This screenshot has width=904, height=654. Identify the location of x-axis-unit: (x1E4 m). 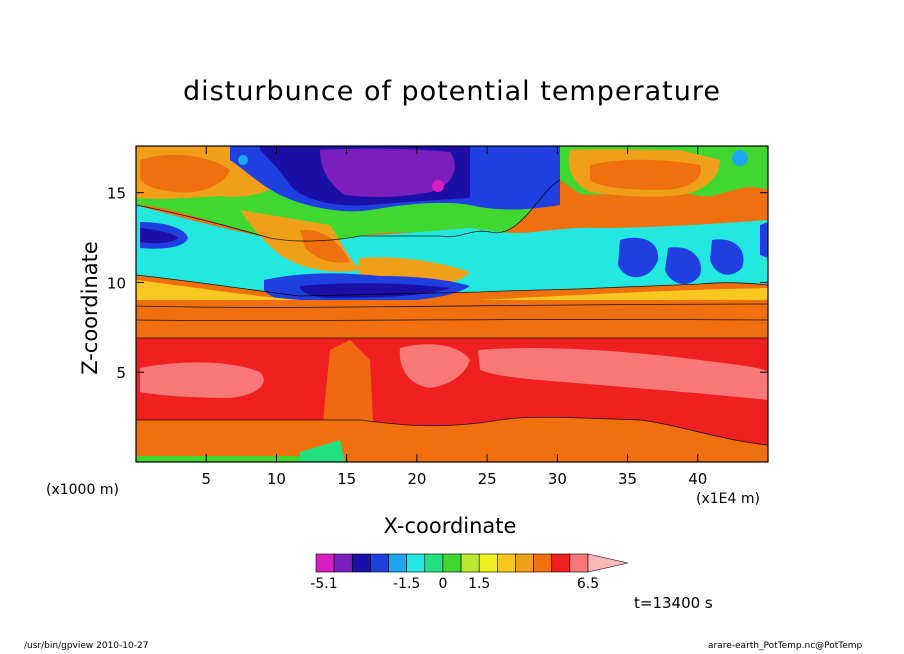
(728, 499).